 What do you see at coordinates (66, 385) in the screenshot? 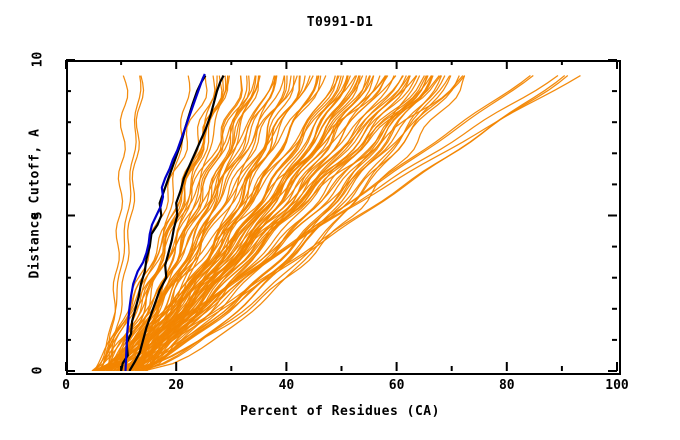
I see `x-tick-label: 0` at bounding box center [66, 385].